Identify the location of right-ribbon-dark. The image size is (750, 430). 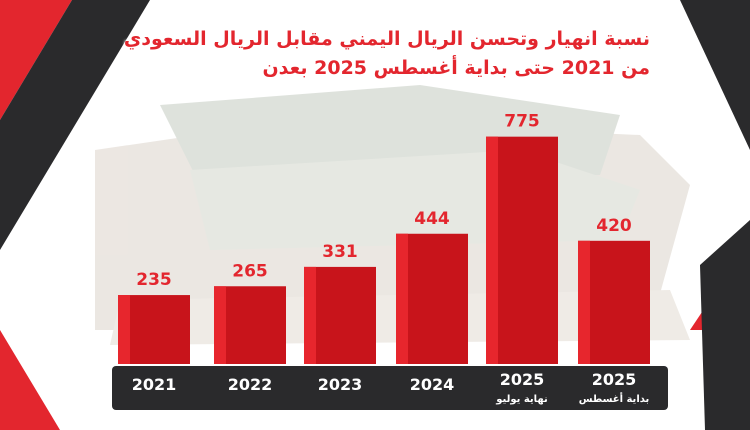
(715, 75).